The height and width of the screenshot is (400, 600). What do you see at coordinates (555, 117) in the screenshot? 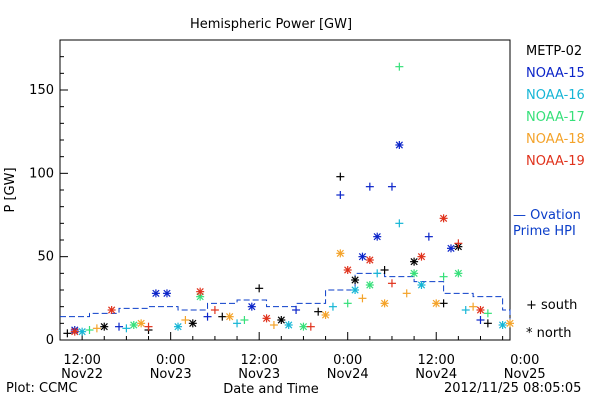
I see `legend-entry: NOAA-17` at bounding box center [555, 117].